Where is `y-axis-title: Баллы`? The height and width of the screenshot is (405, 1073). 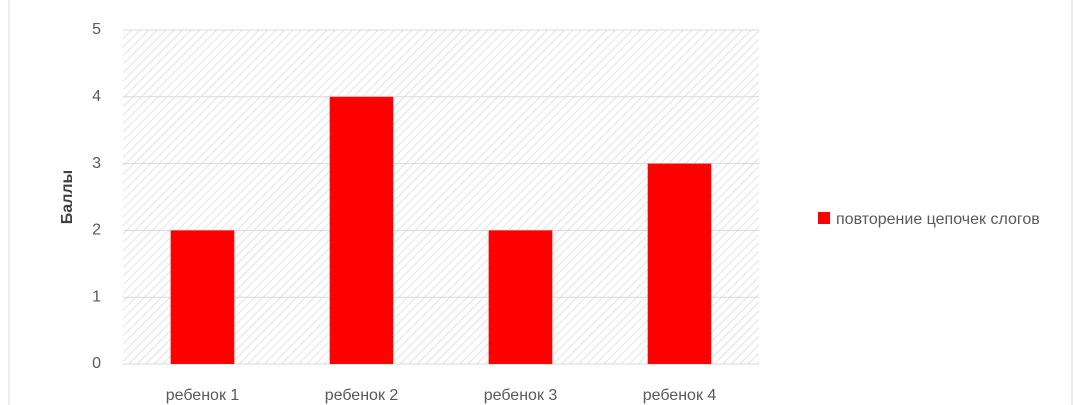
y-axis-title: Баллы is located at coordinates (67, 197).